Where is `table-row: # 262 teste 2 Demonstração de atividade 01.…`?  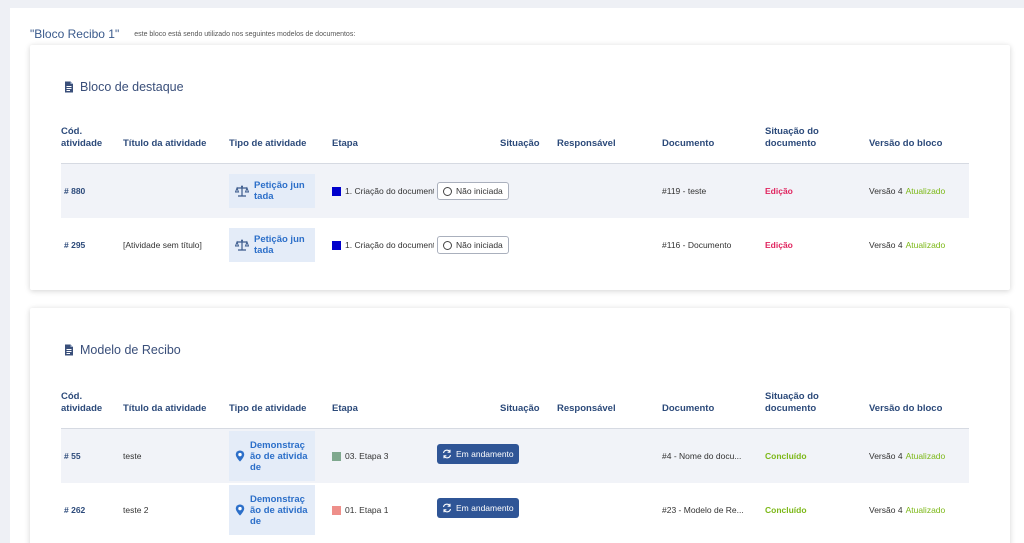 table-row: # 262 teste 2 Demonstração de atividade 01.… is located at coordinates (515, 510).